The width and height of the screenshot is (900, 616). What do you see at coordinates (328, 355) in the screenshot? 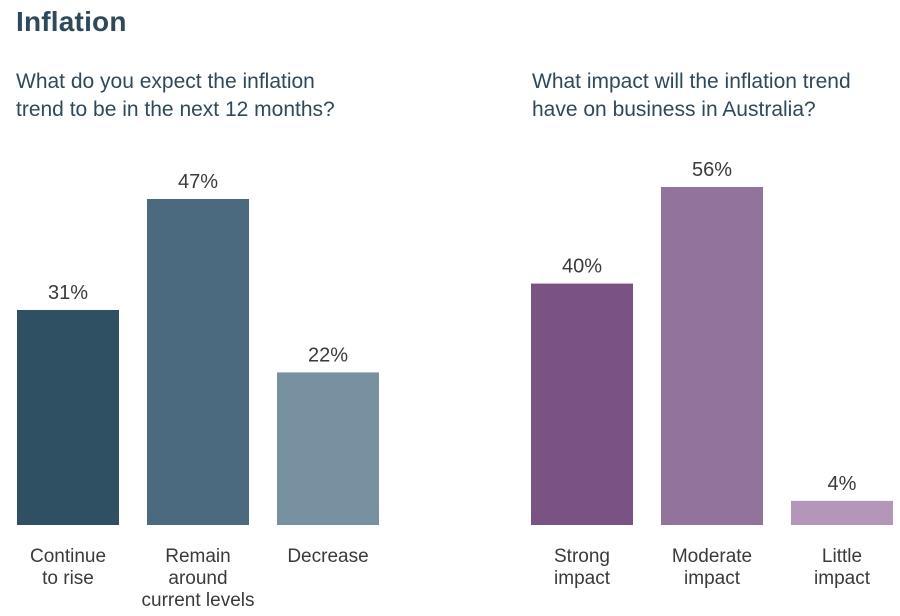
I see `chart1-value-label-3: 22%` at bounding box center [328, 355].